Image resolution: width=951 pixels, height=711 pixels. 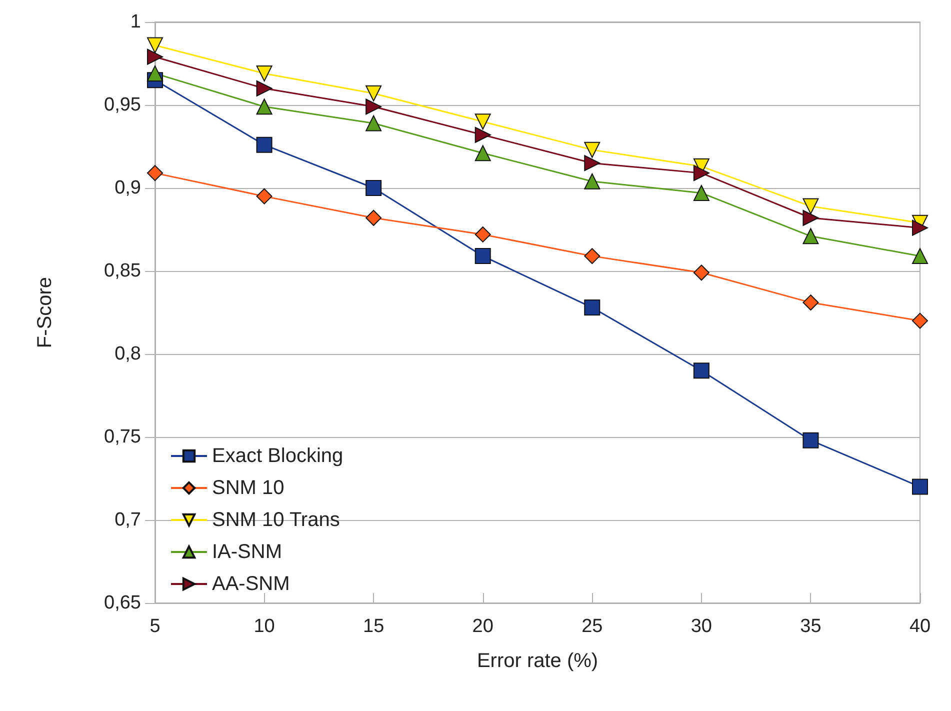 I want to click on x-tick-label: 15, so click(x=373, y=626).